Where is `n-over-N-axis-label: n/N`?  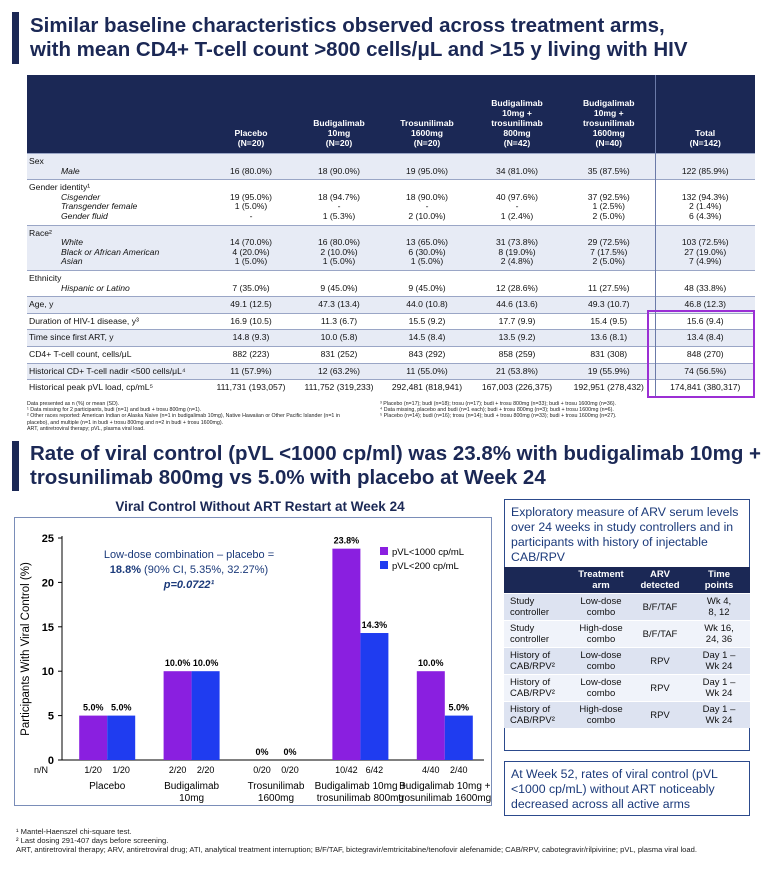
n-over-N-axis-label: n/N is located at coordinates (41, 770).